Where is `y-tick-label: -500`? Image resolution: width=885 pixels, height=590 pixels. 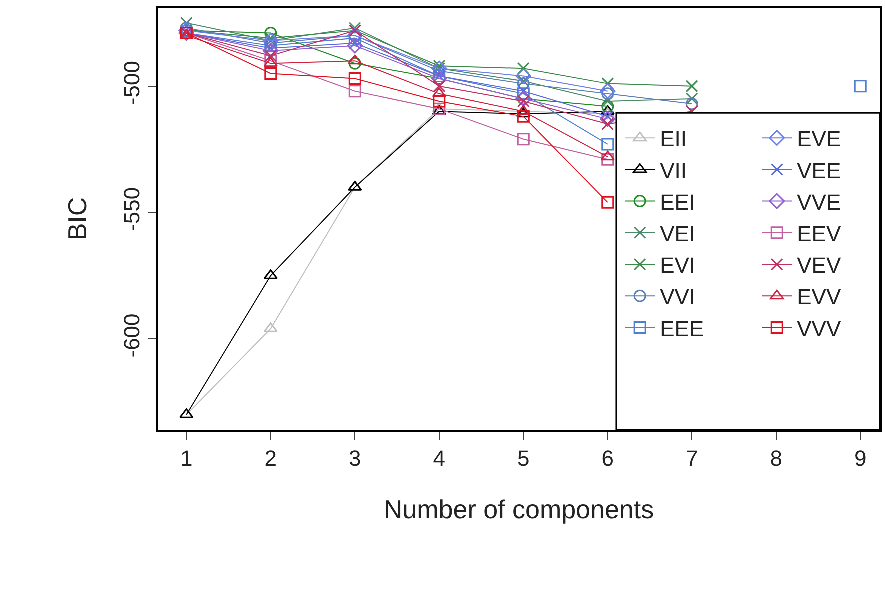
y-tick-label: -500 is located at coordinates (131, 83).